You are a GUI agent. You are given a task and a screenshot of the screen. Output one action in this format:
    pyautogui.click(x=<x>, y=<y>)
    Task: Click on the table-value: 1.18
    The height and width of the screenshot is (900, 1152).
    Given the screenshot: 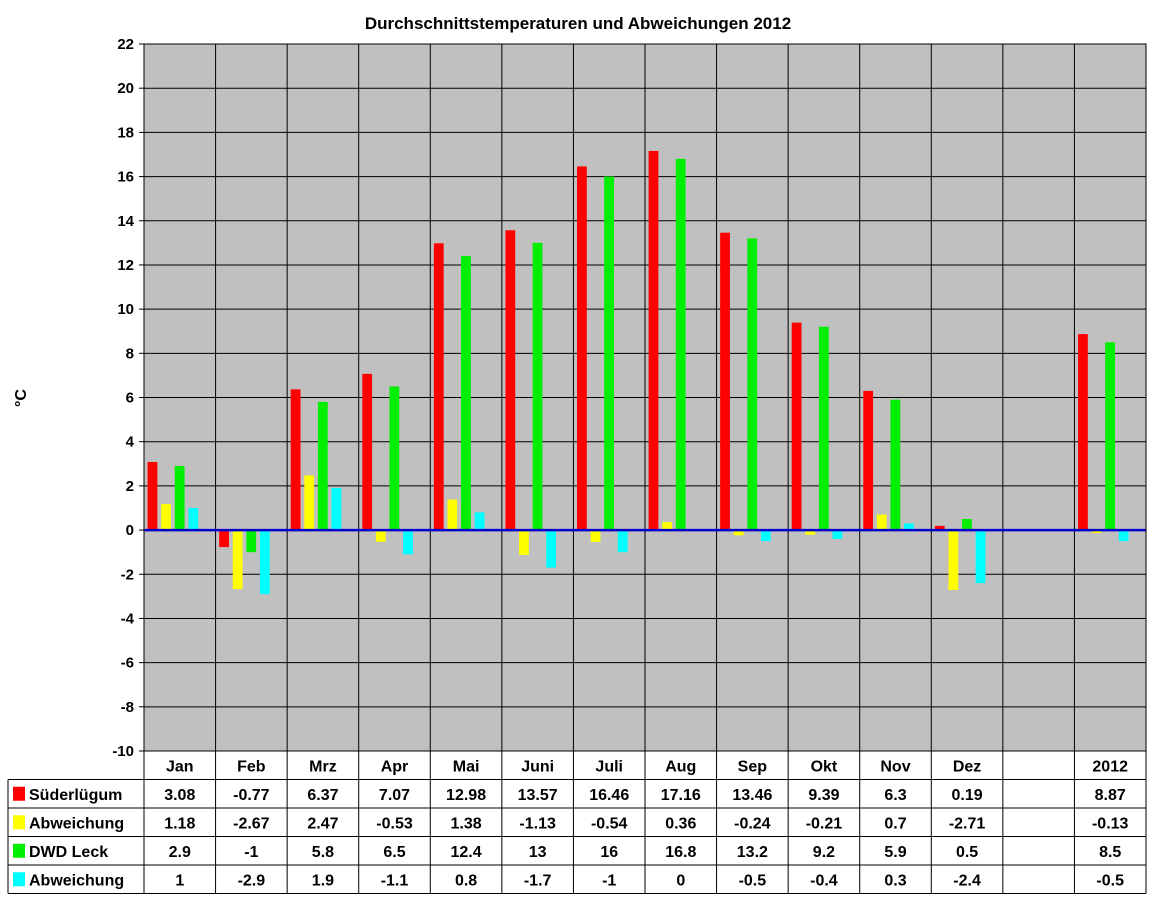 What is the action you would take?
    pyautogui.click(x=179, y=823)
    